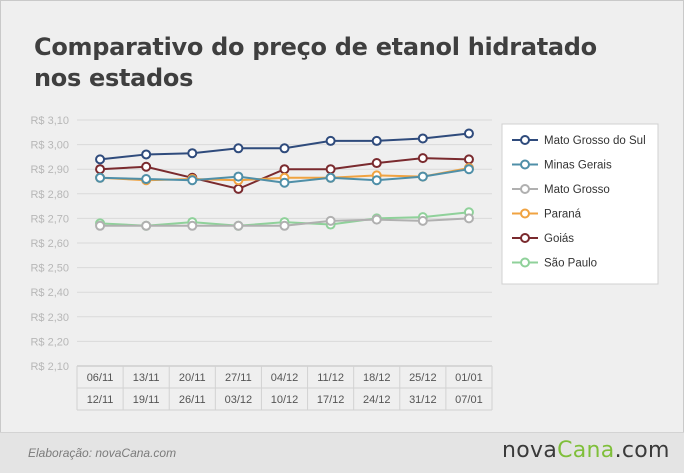 The image size is (684, 473). Describe the element at coordinates (146, 400) in the screenshot. I see `x-tick-label-end: 19/11` at that location.